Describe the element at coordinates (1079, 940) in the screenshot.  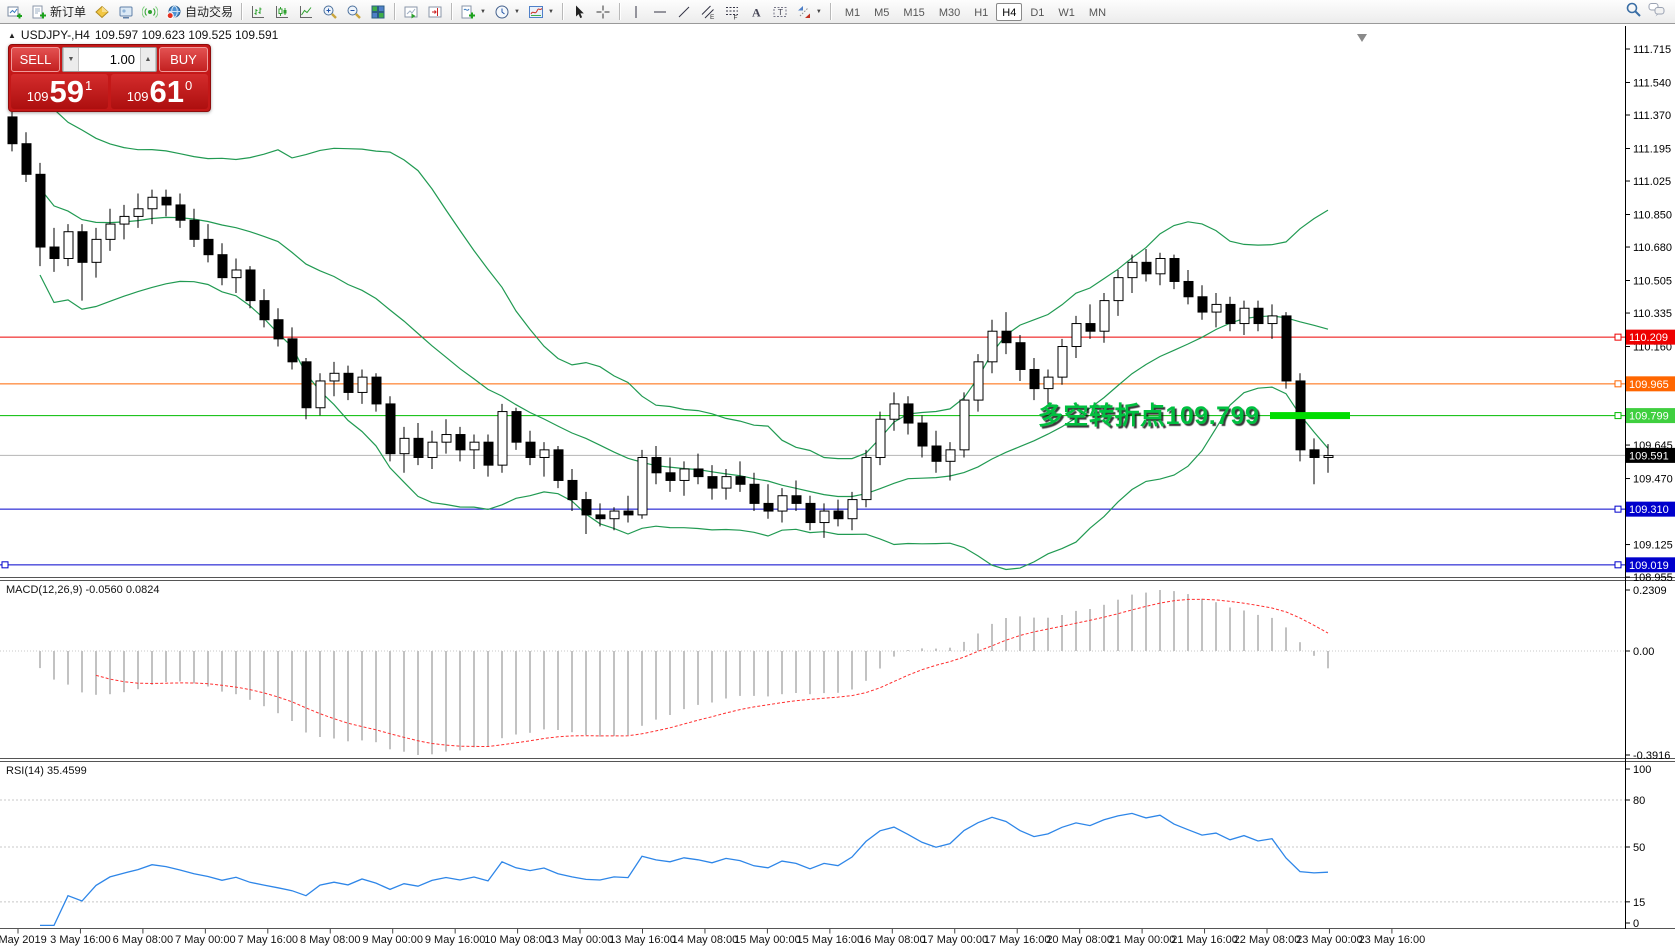
I see `time-label: 20 May 08:00` at that location.